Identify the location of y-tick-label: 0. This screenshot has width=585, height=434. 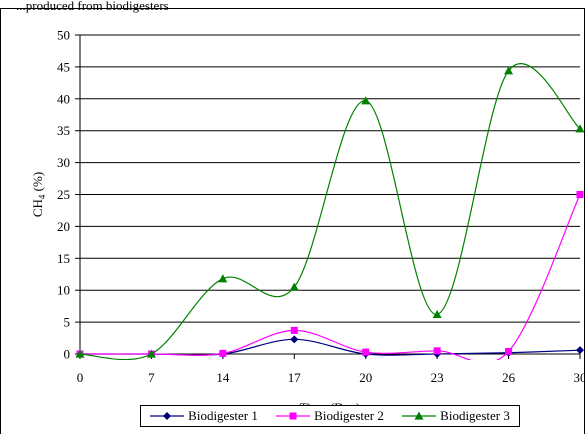
(67, 354).